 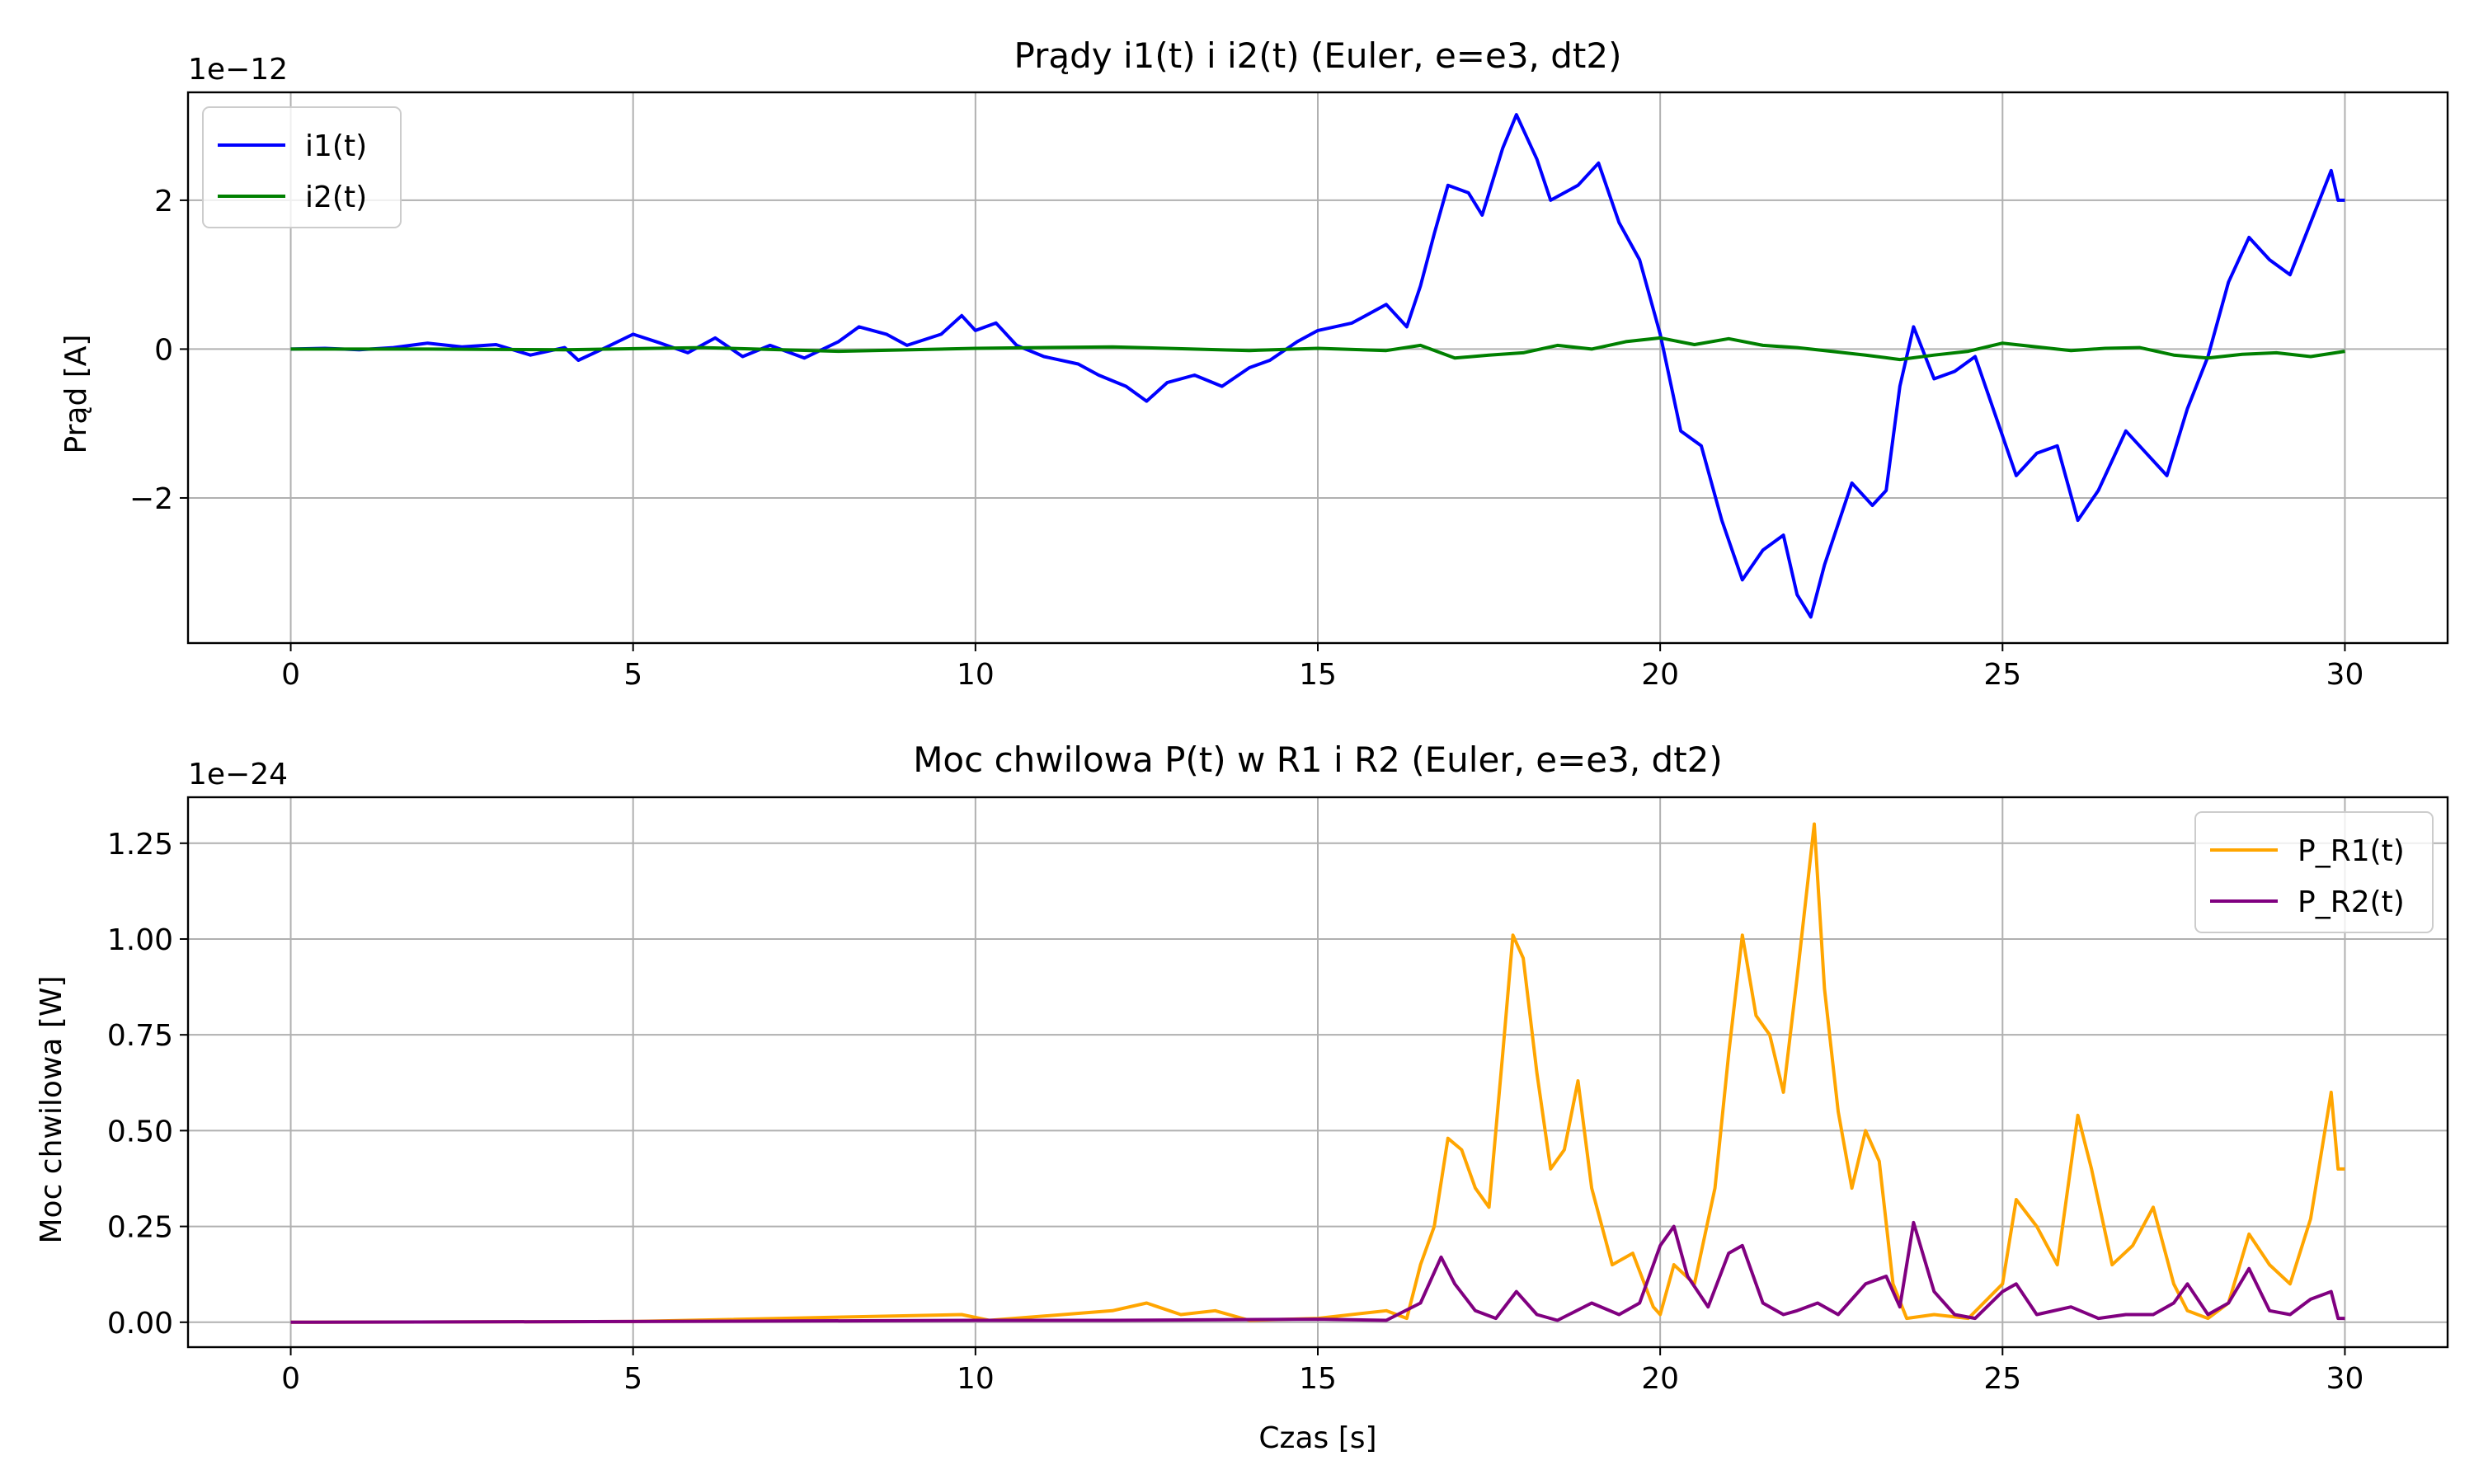 I want to click on currents-chart-x-tick-label: 5, so click(x=632, y=675).